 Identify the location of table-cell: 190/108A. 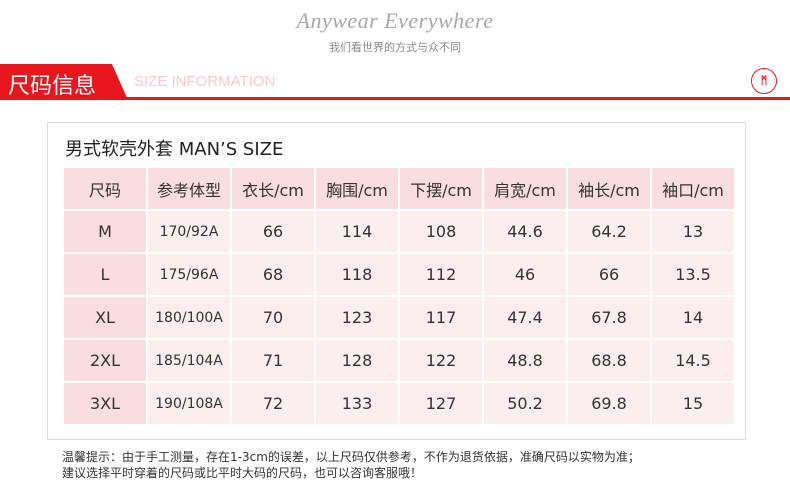
(189, 403).